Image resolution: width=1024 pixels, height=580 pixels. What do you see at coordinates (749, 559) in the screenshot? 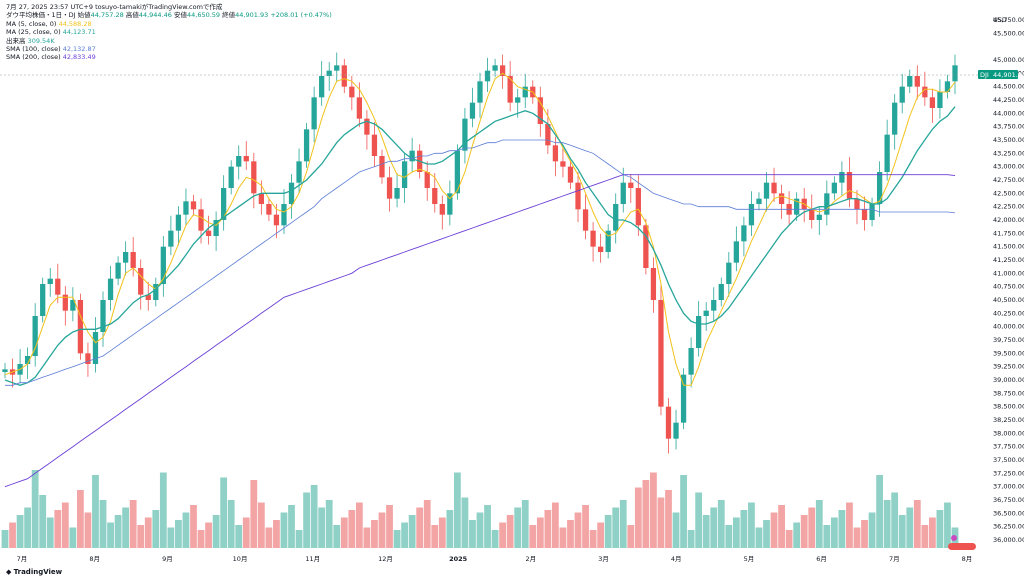
I see `x-tick-label: 5月` at bounding box center [749, 559].